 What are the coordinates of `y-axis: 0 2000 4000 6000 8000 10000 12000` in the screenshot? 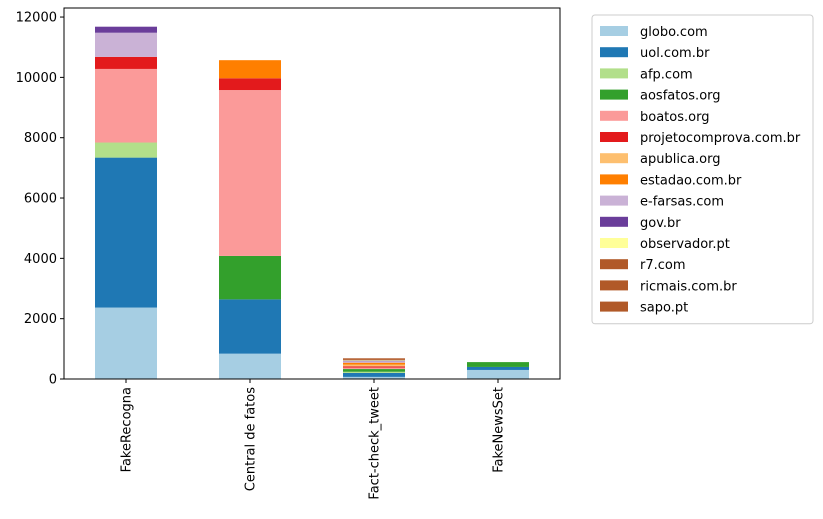 It's located at (40, 199).